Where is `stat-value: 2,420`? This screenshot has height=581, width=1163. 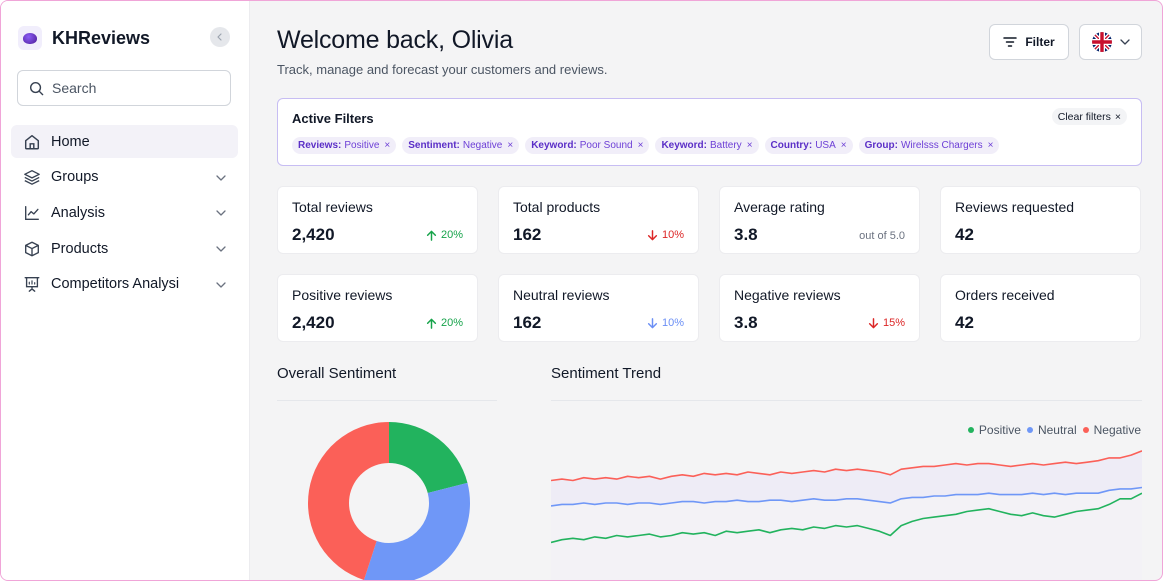
stat-value: 2,420 is located at coordinates (313, 234).